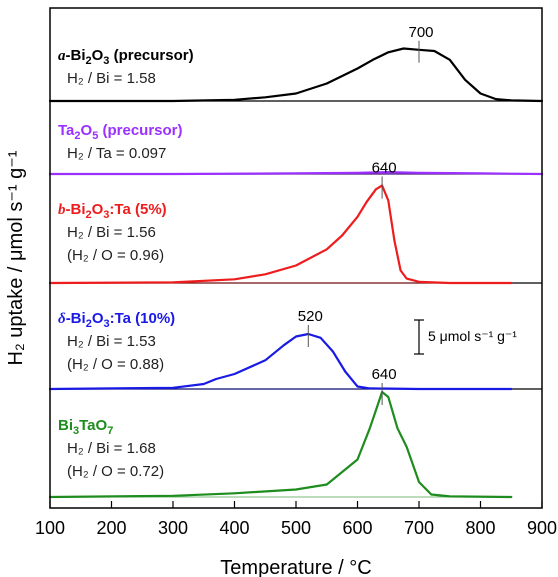  Describe the element at coordinates (173, 528) in the screenshot. I see `x-tick-label: 300` at that location.